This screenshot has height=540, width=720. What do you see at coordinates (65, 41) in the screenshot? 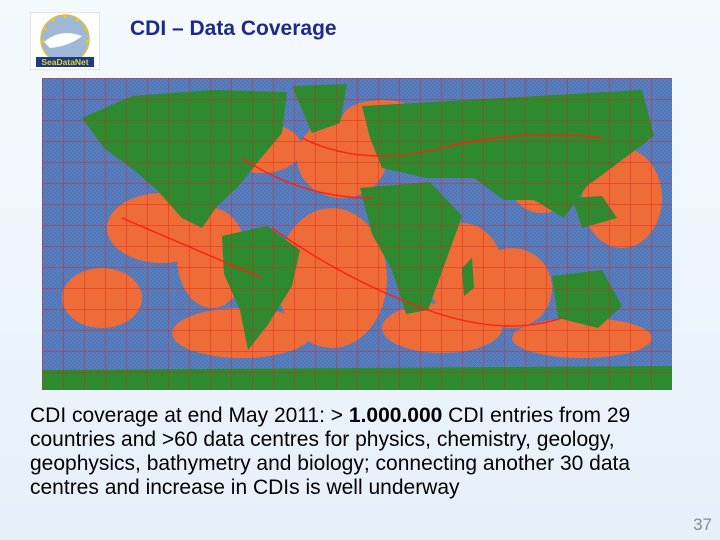
I see `logo: SeaDataNet` at bounding box center [65, 41].